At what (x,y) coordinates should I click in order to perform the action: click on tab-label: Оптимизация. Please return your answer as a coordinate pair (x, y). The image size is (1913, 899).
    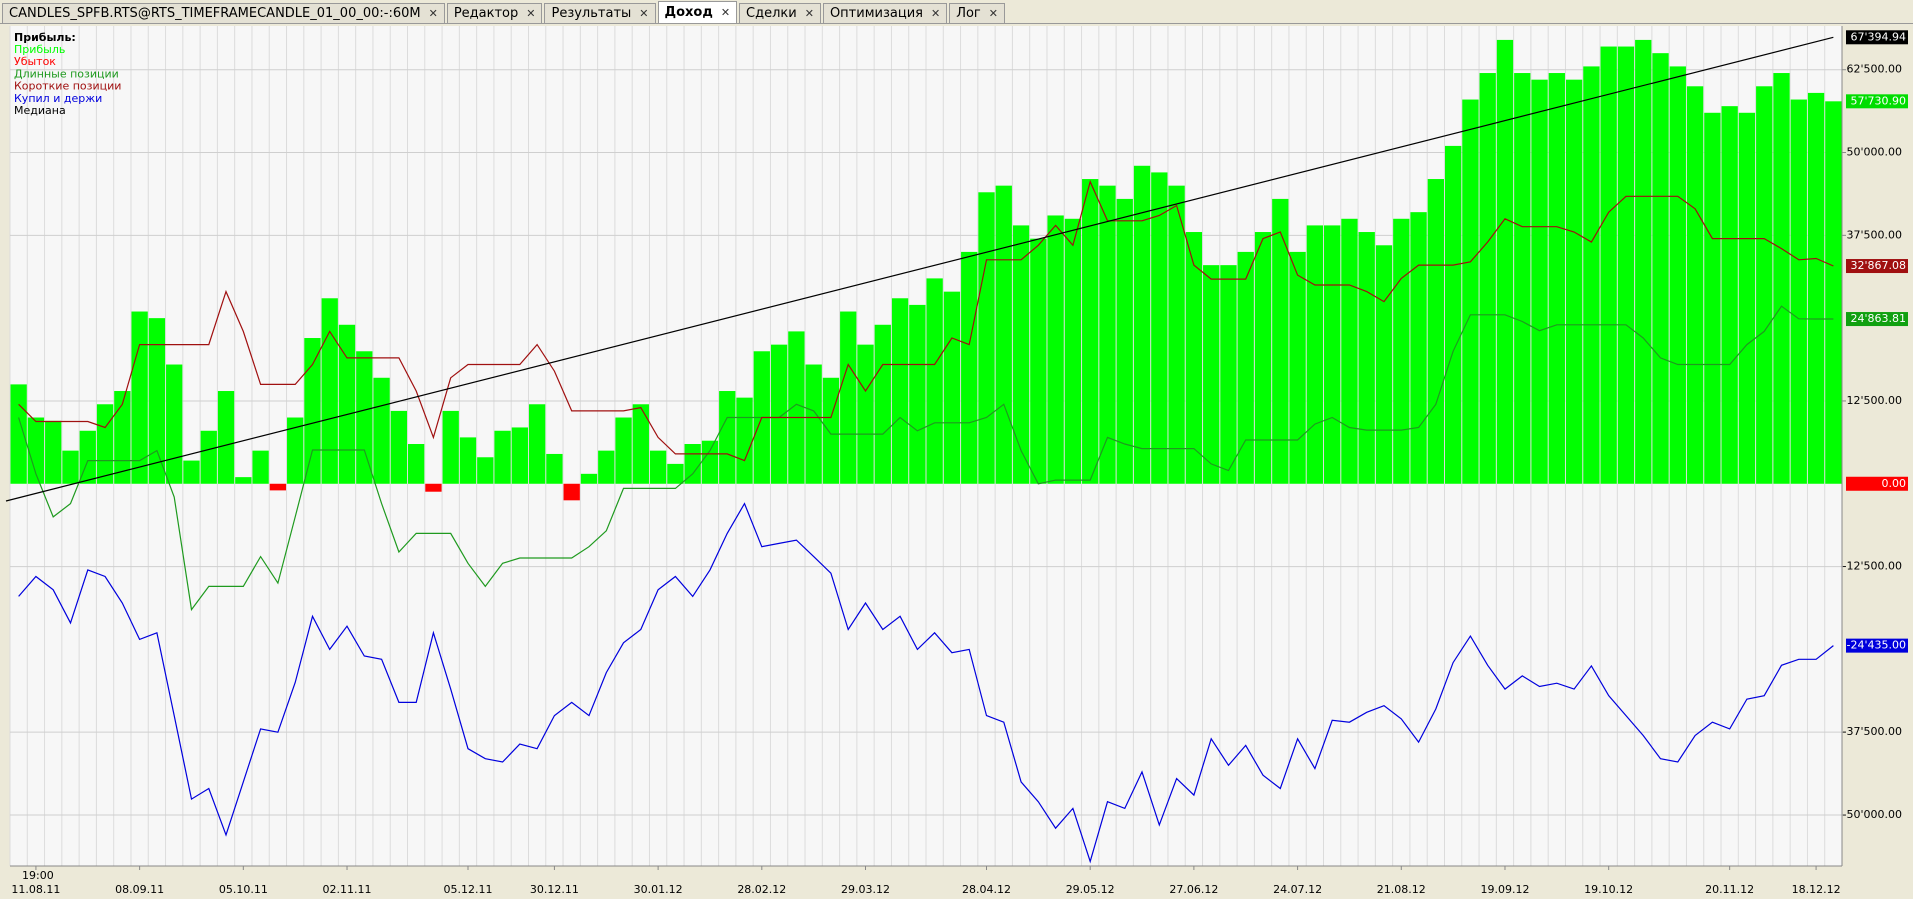
    Looking at the image, I should click on (876, 13).